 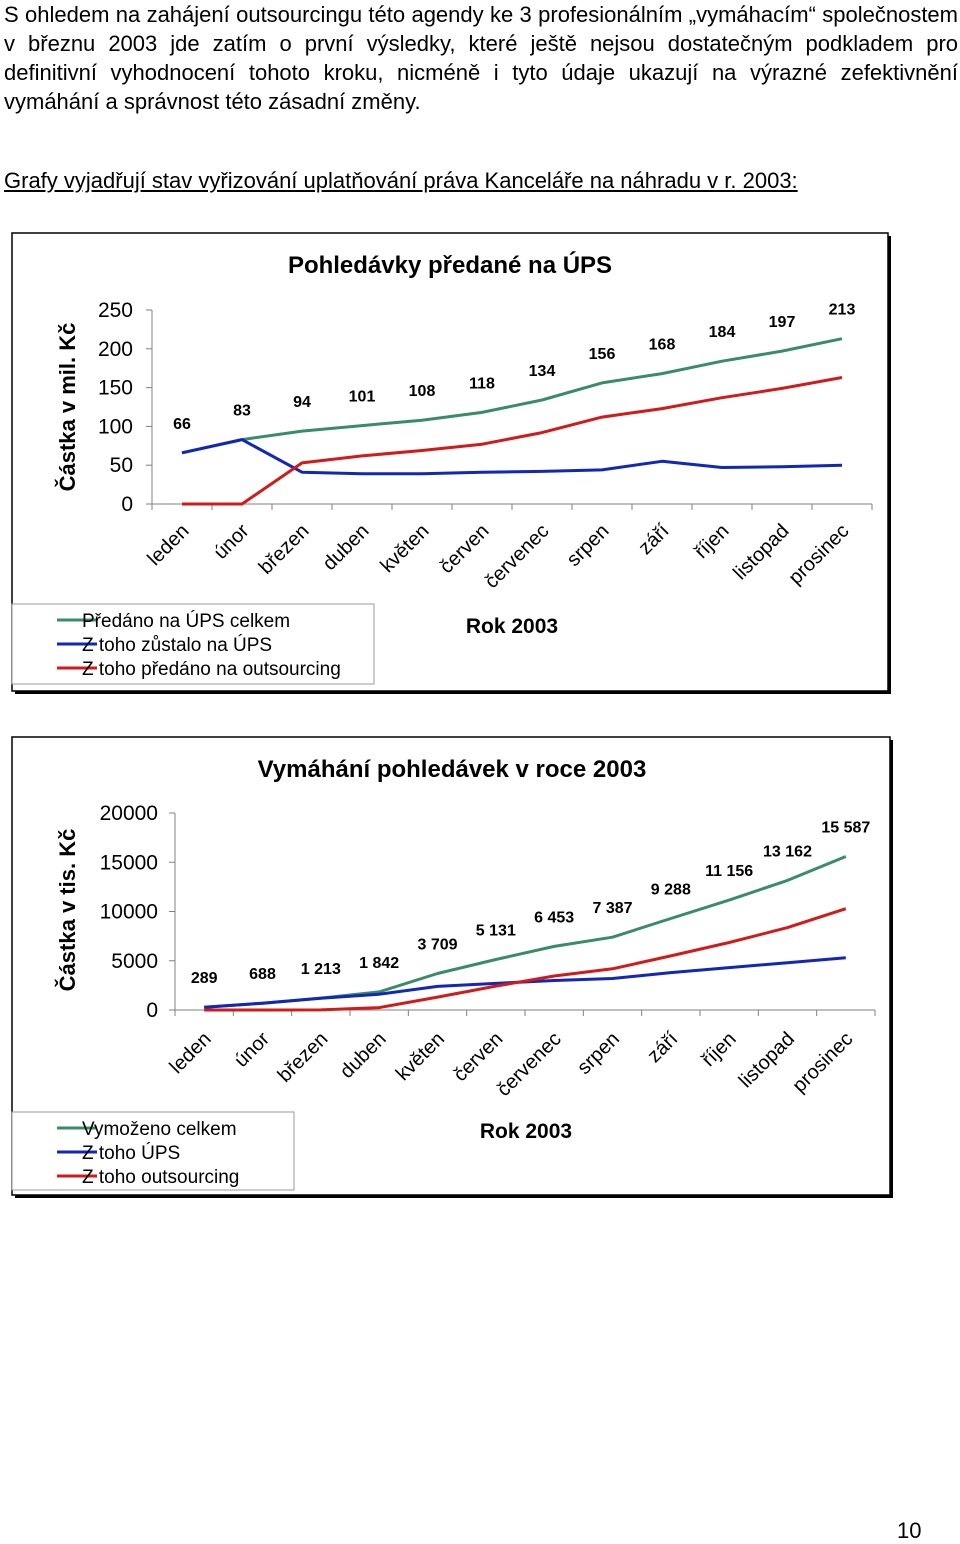 I want to click on legend-entry: Vymoženo celkem, so click(x=159, y=1129).